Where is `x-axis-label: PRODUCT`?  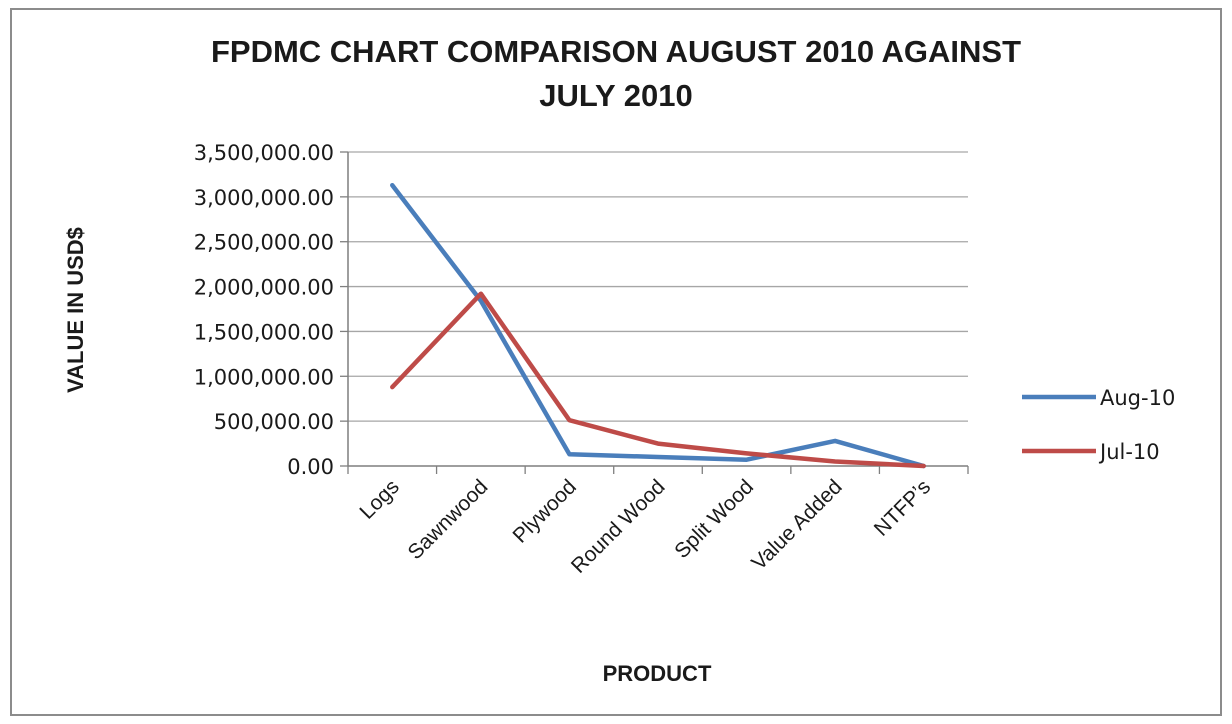 x-axis-label: PRODUCT is located at coordinates (657, 673).